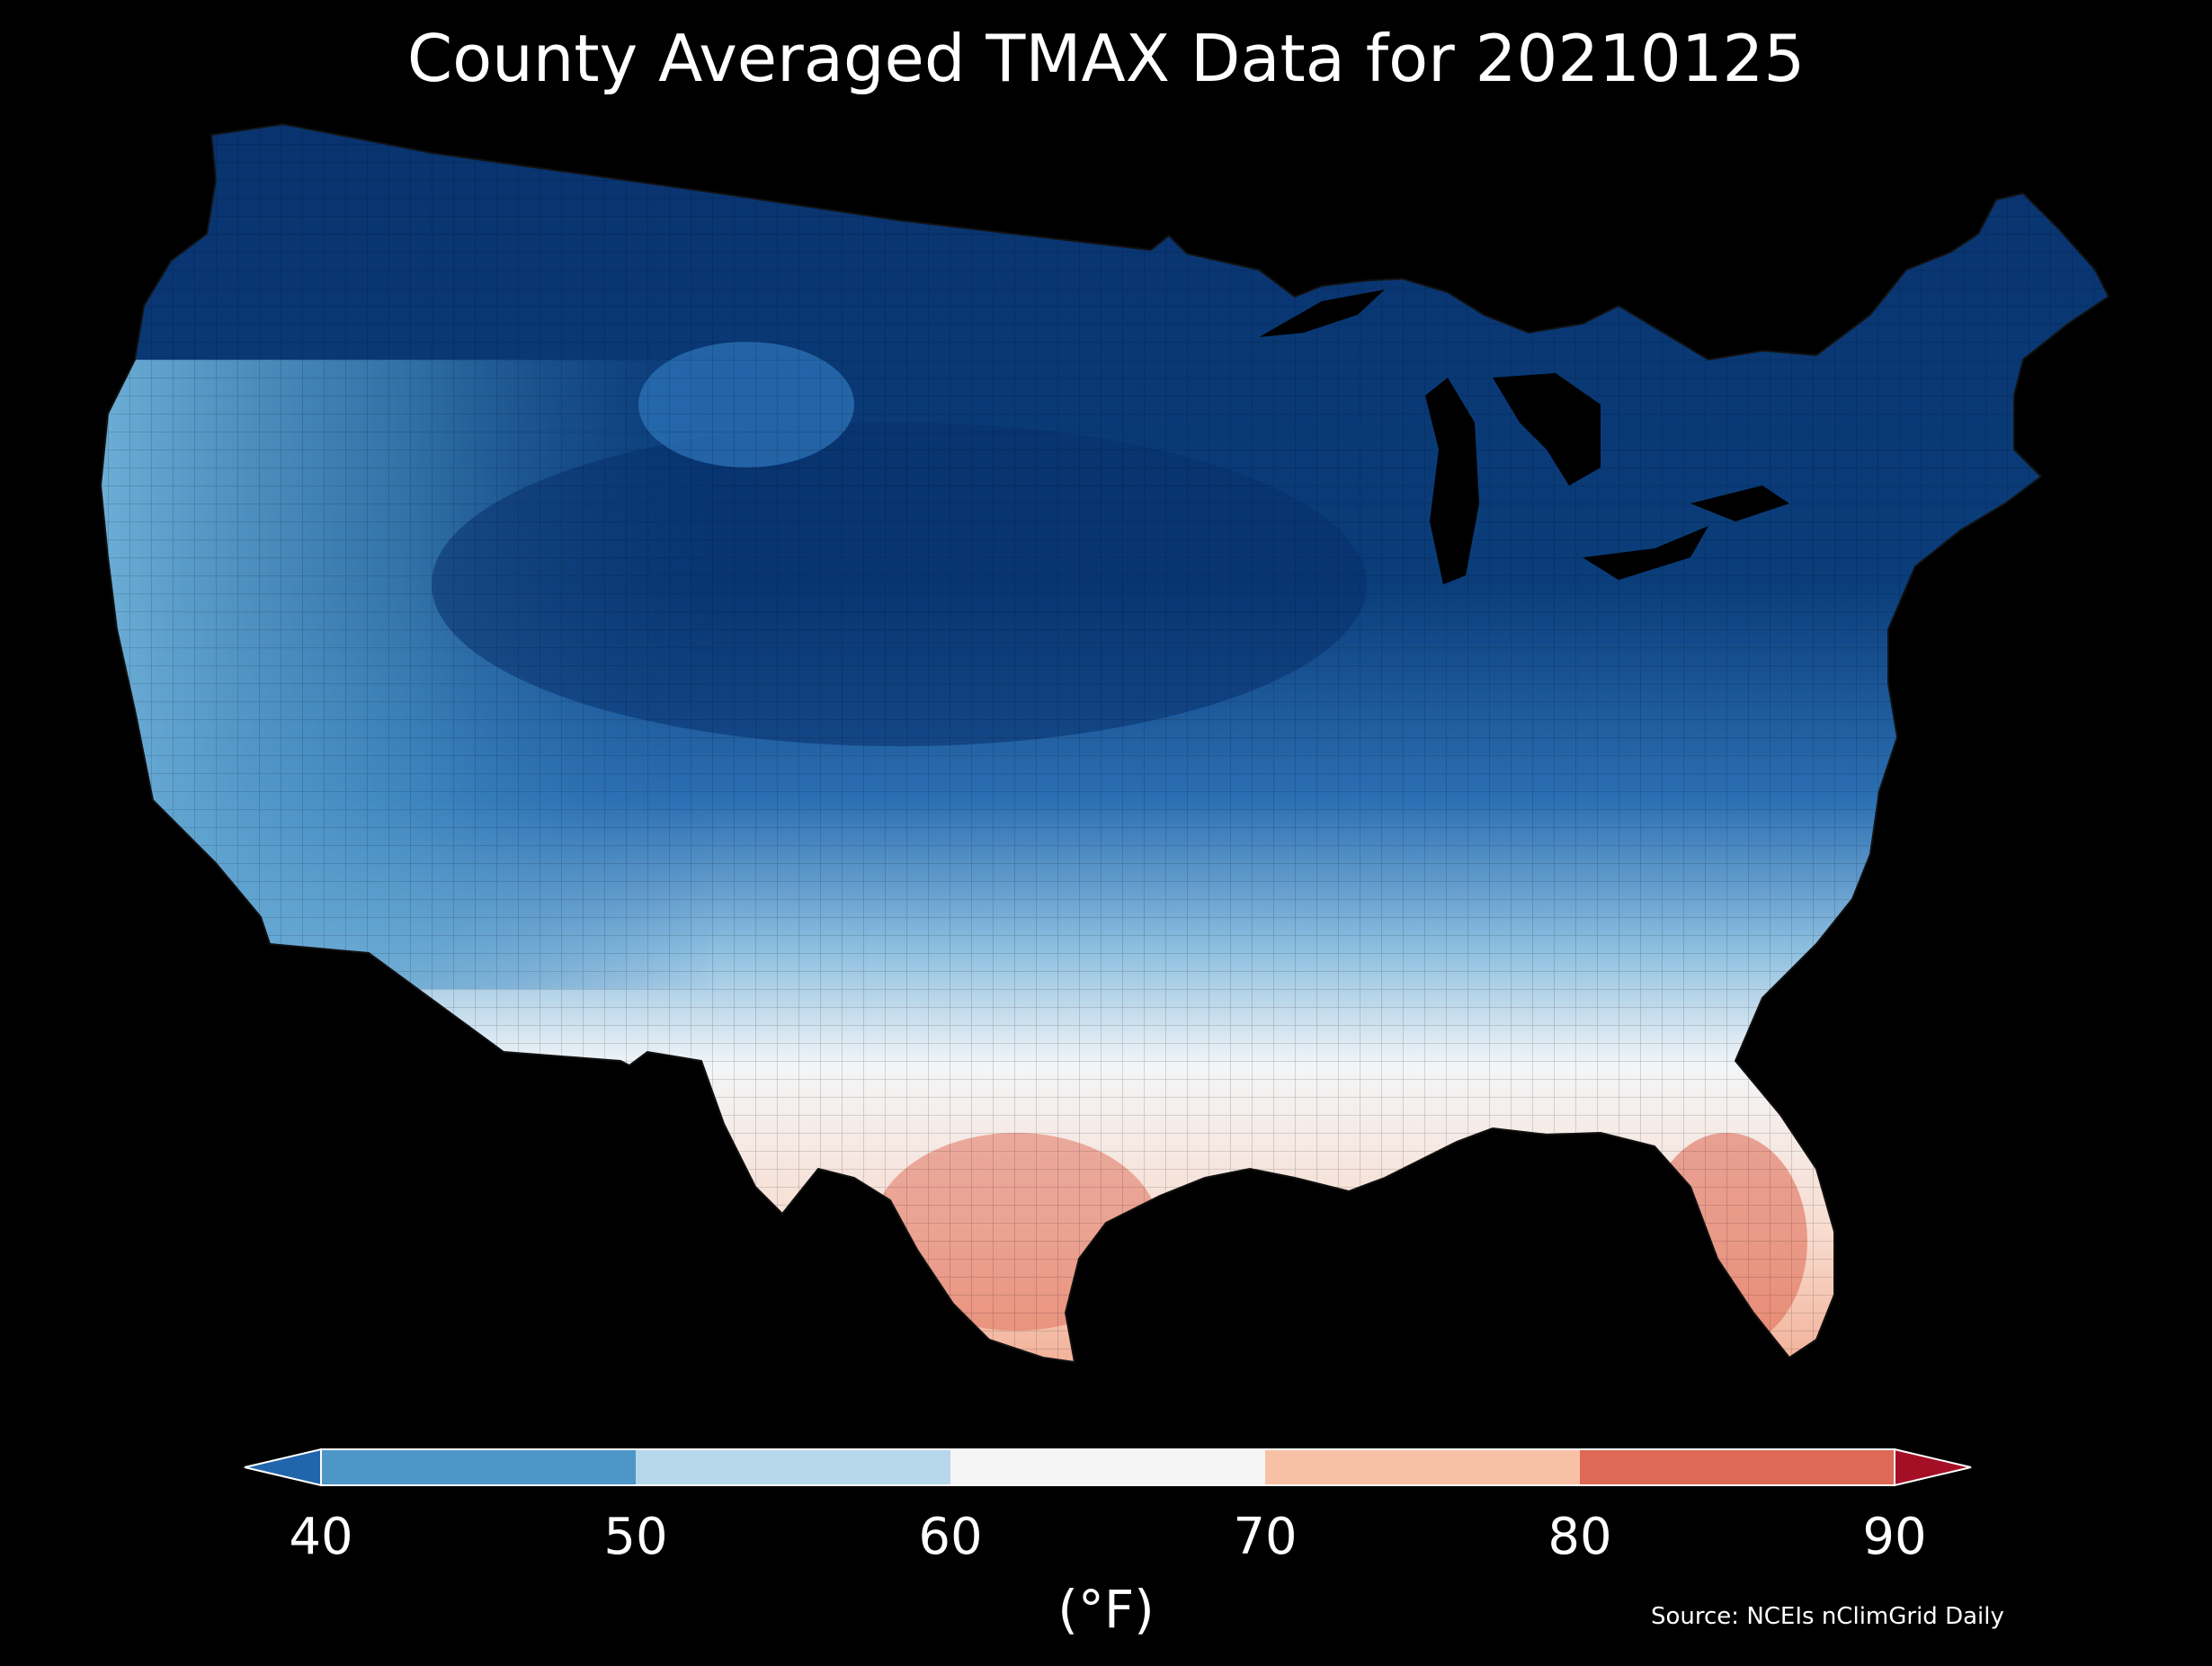 The image size is (2212, 1666). What do you see at coordinates (950, 1537) in the screenshot?
I see `colorbar-tick: 60` at bounding box center [950, 1537].